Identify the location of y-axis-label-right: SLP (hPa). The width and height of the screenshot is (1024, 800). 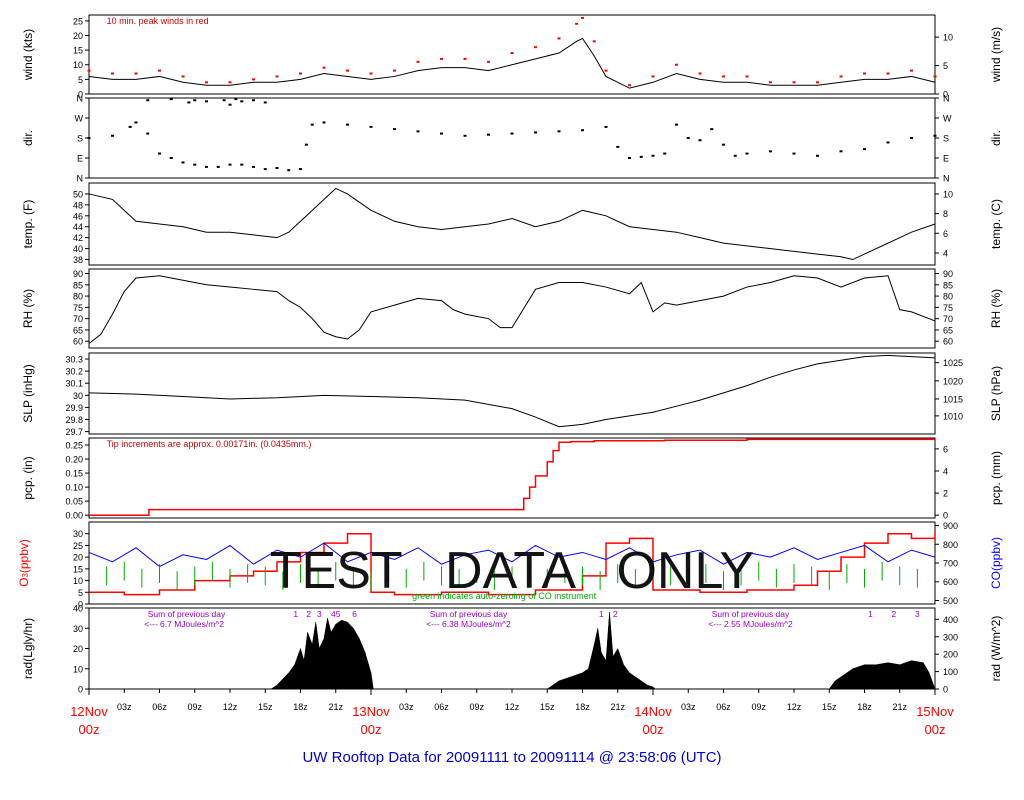
(996, 393).